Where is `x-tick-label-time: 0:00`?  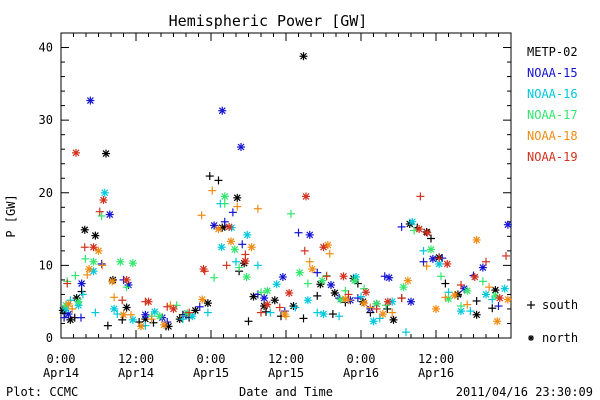 x-tick-label-time: 0:00 is located at coordinates (61, 359).